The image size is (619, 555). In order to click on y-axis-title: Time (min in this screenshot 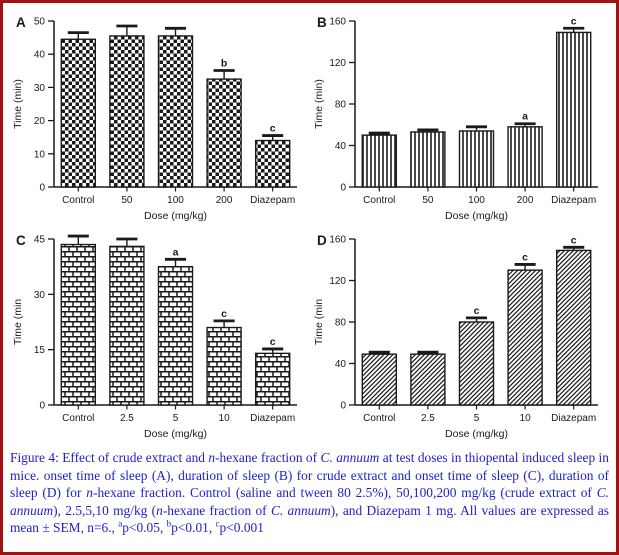, I will do `click(319, 322)`.